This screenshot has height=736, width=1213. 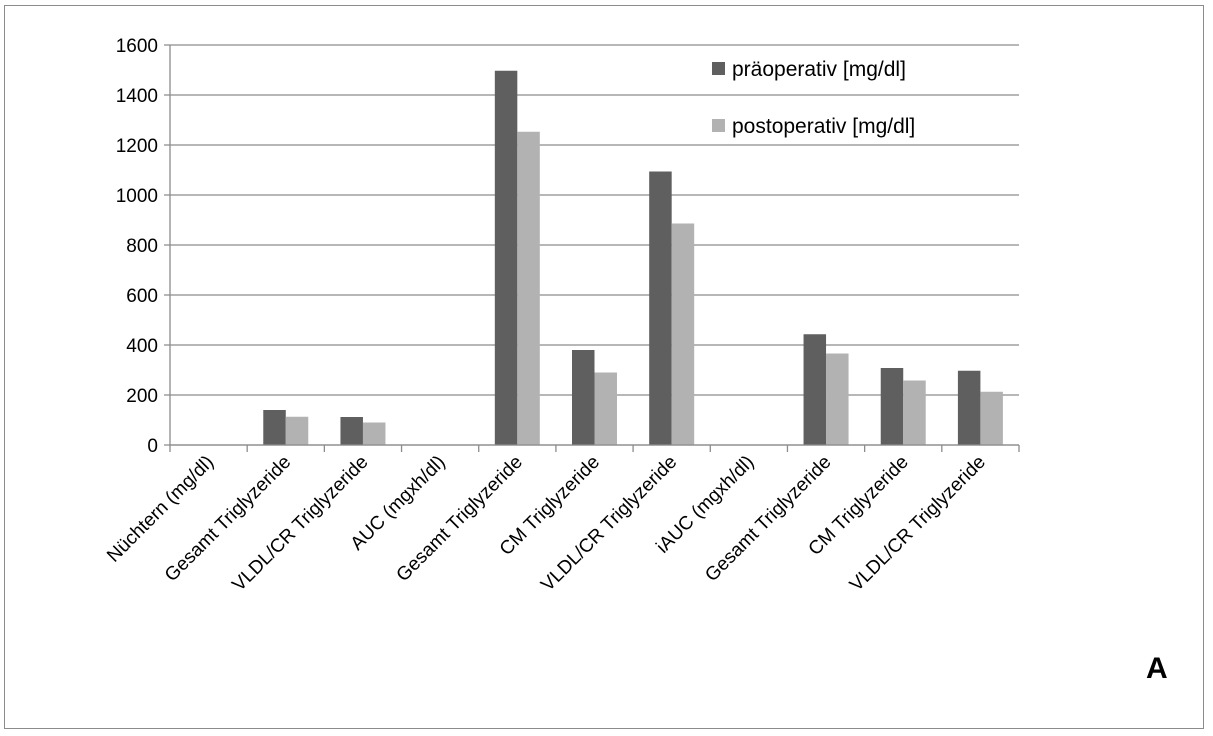 What do you see at coordinates (718, 68) in the screenshot?
I see `legend-swatch-praeoperativ` at bounding box center [718, 68].